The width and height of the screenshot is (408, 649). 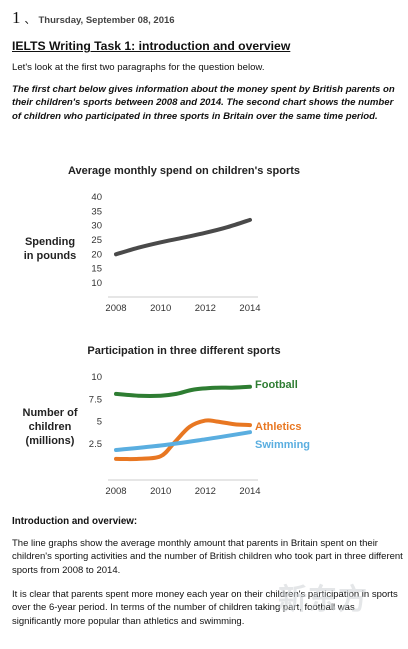 What do you see at coordinates (96, 226) in the screenshot?
I see `y-tick-label: 30` at bounding box center [96, 226].